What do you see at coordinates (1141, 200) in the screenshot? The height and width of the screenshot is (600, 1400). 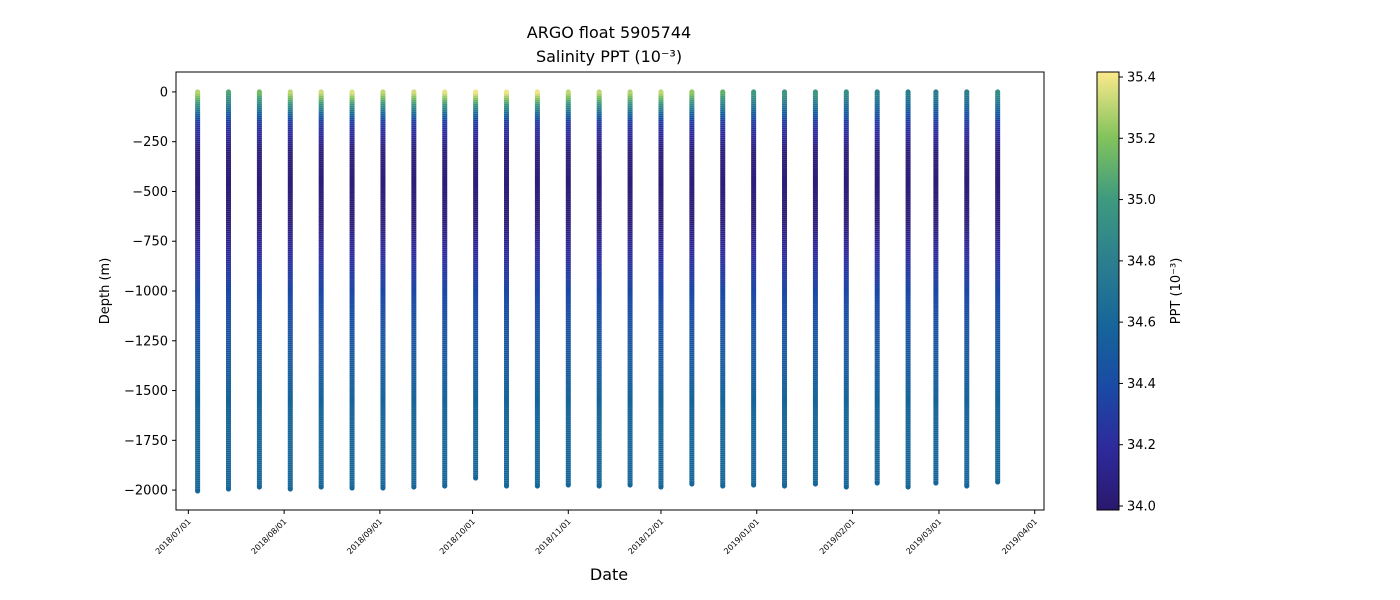 I see `colorbar-tick-label: 35.0` at bounding box center [1141, 200].